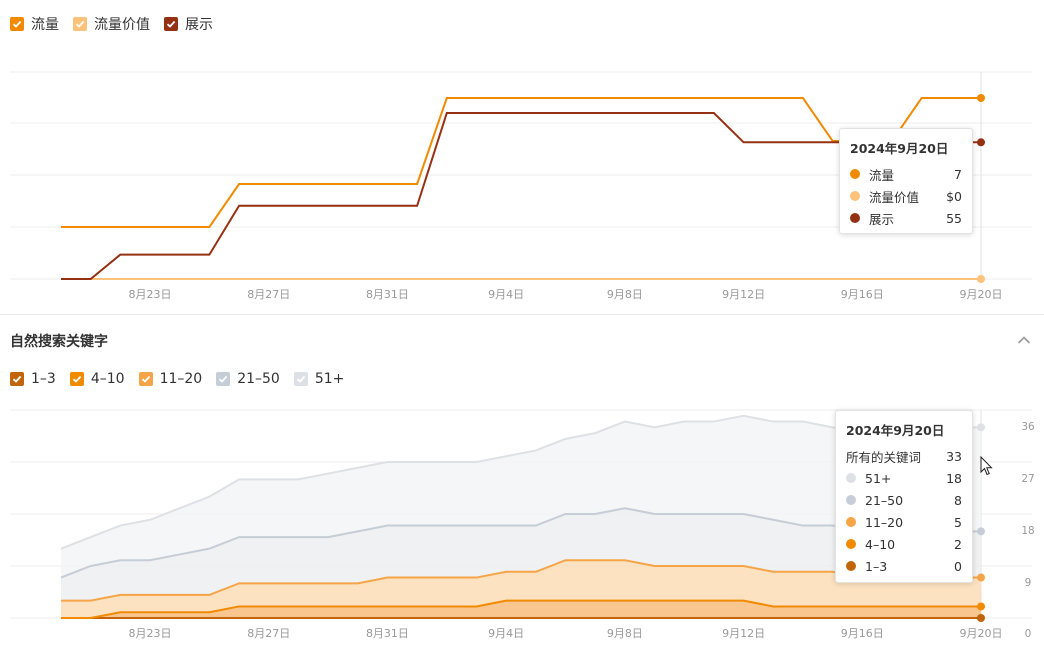  I want to click on tooltip-row: 21–50 8, so click(904, 500).